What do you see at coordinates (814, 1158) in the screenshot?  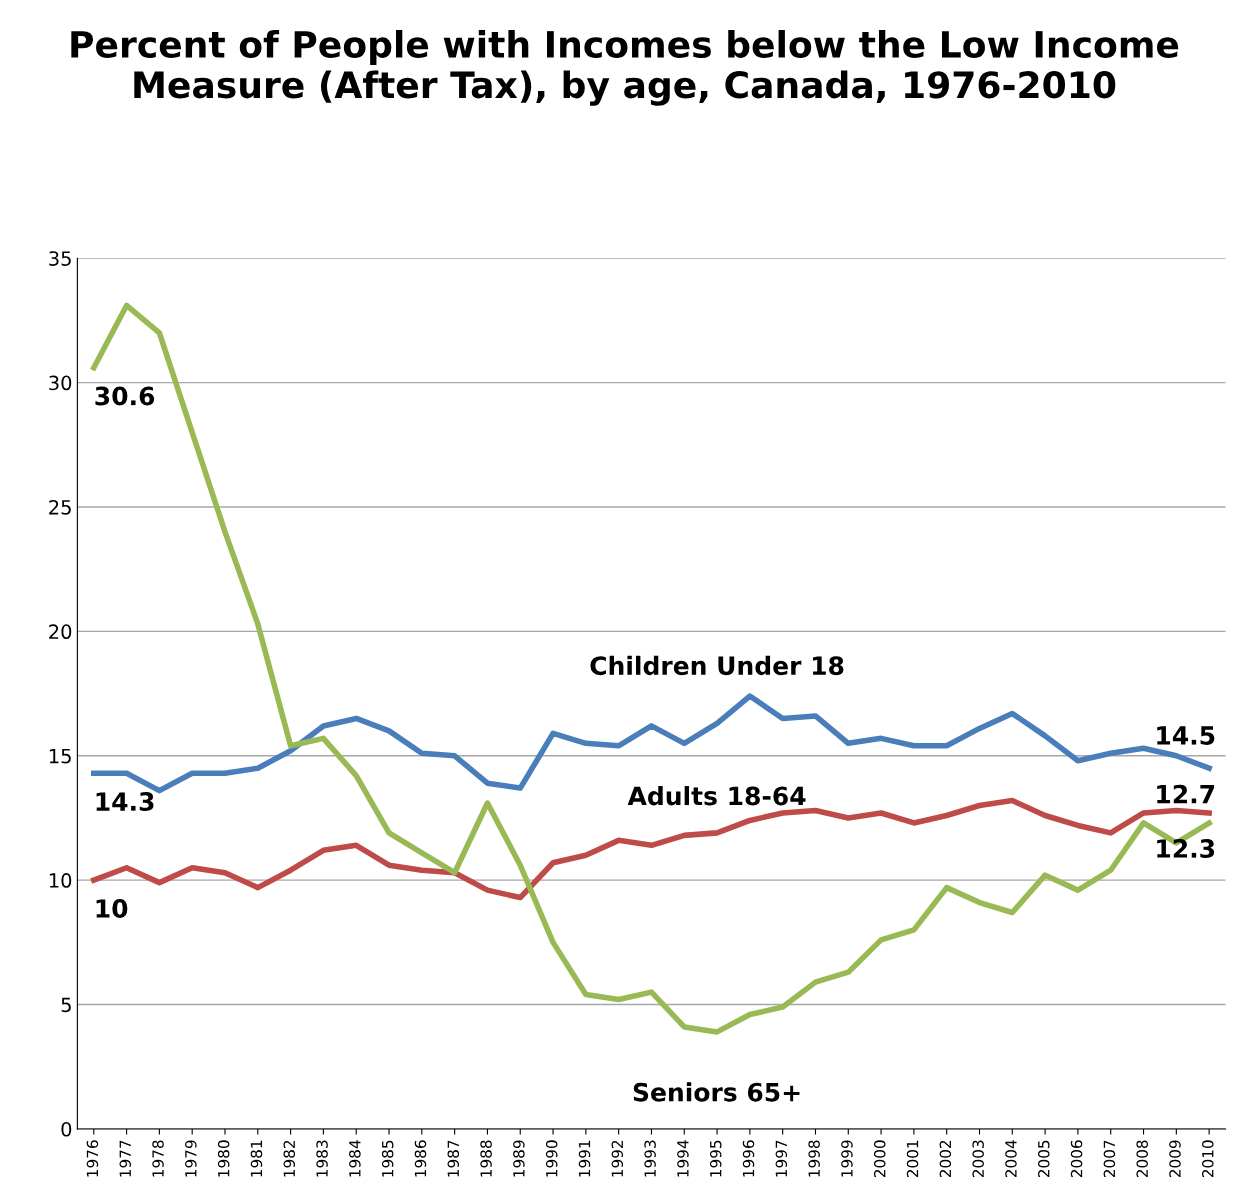 I see `x-tick-label: 1998` at bounding box center [814, 1158].